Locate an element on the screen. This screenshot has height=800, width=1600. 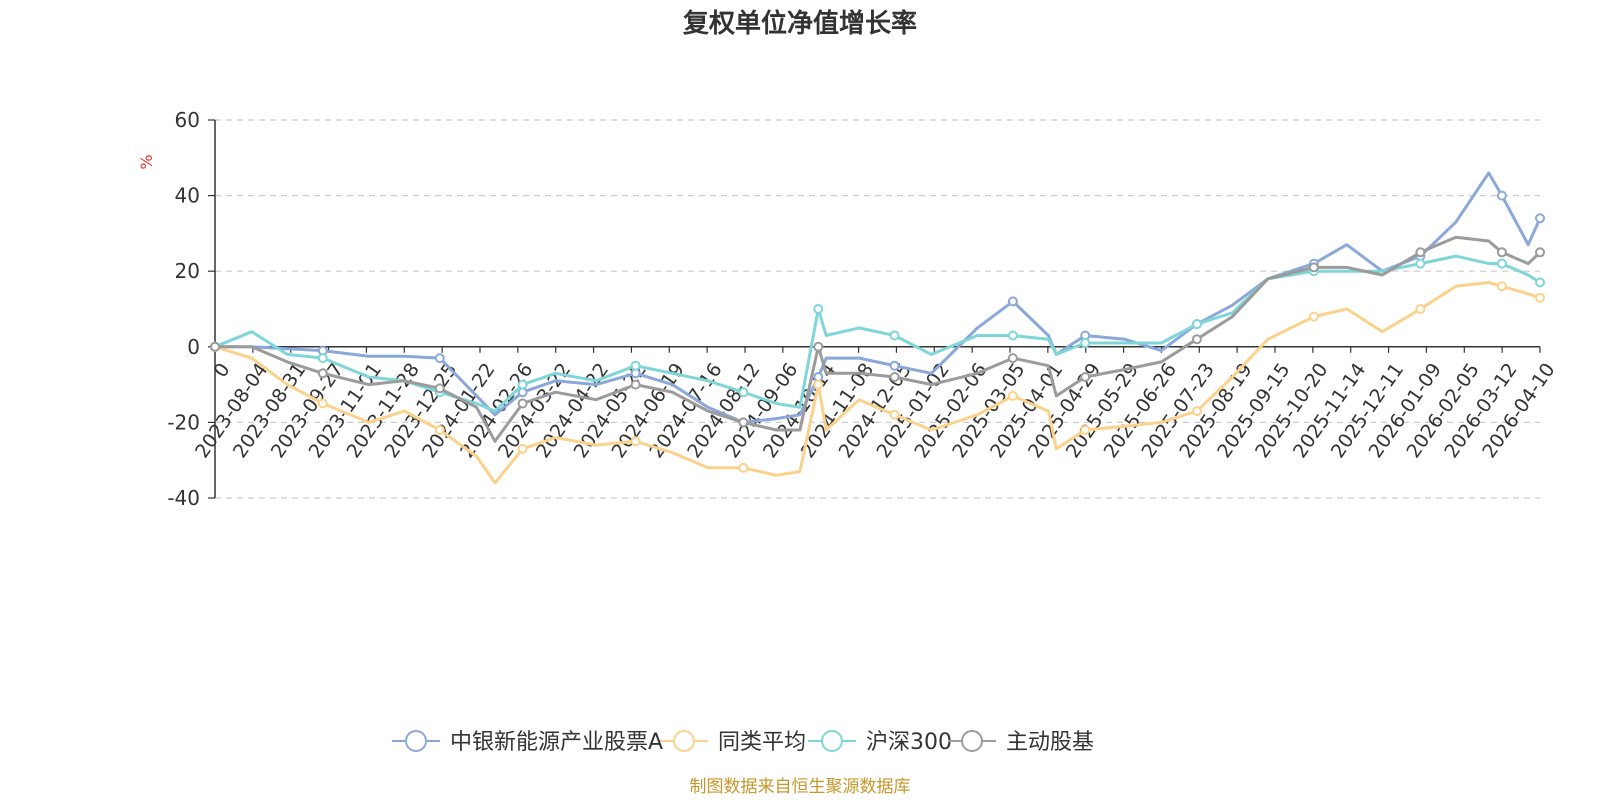
legend-item: 沪深300 is located at coordinates (880, 742).